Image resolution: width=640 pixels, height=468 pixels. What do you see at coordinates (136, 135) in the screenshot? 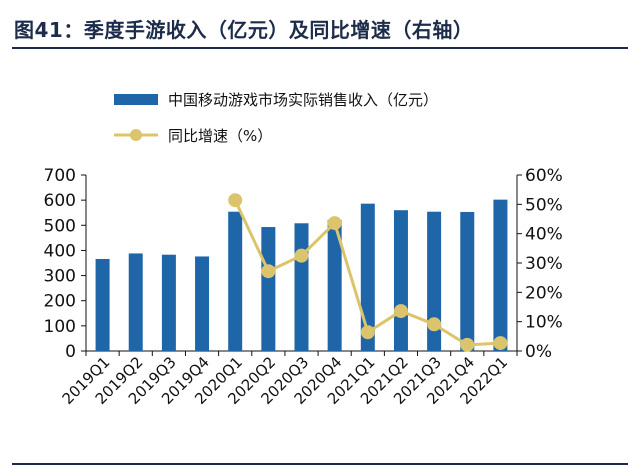
I see `legend-line-marker` at bounding box center [136, 135].